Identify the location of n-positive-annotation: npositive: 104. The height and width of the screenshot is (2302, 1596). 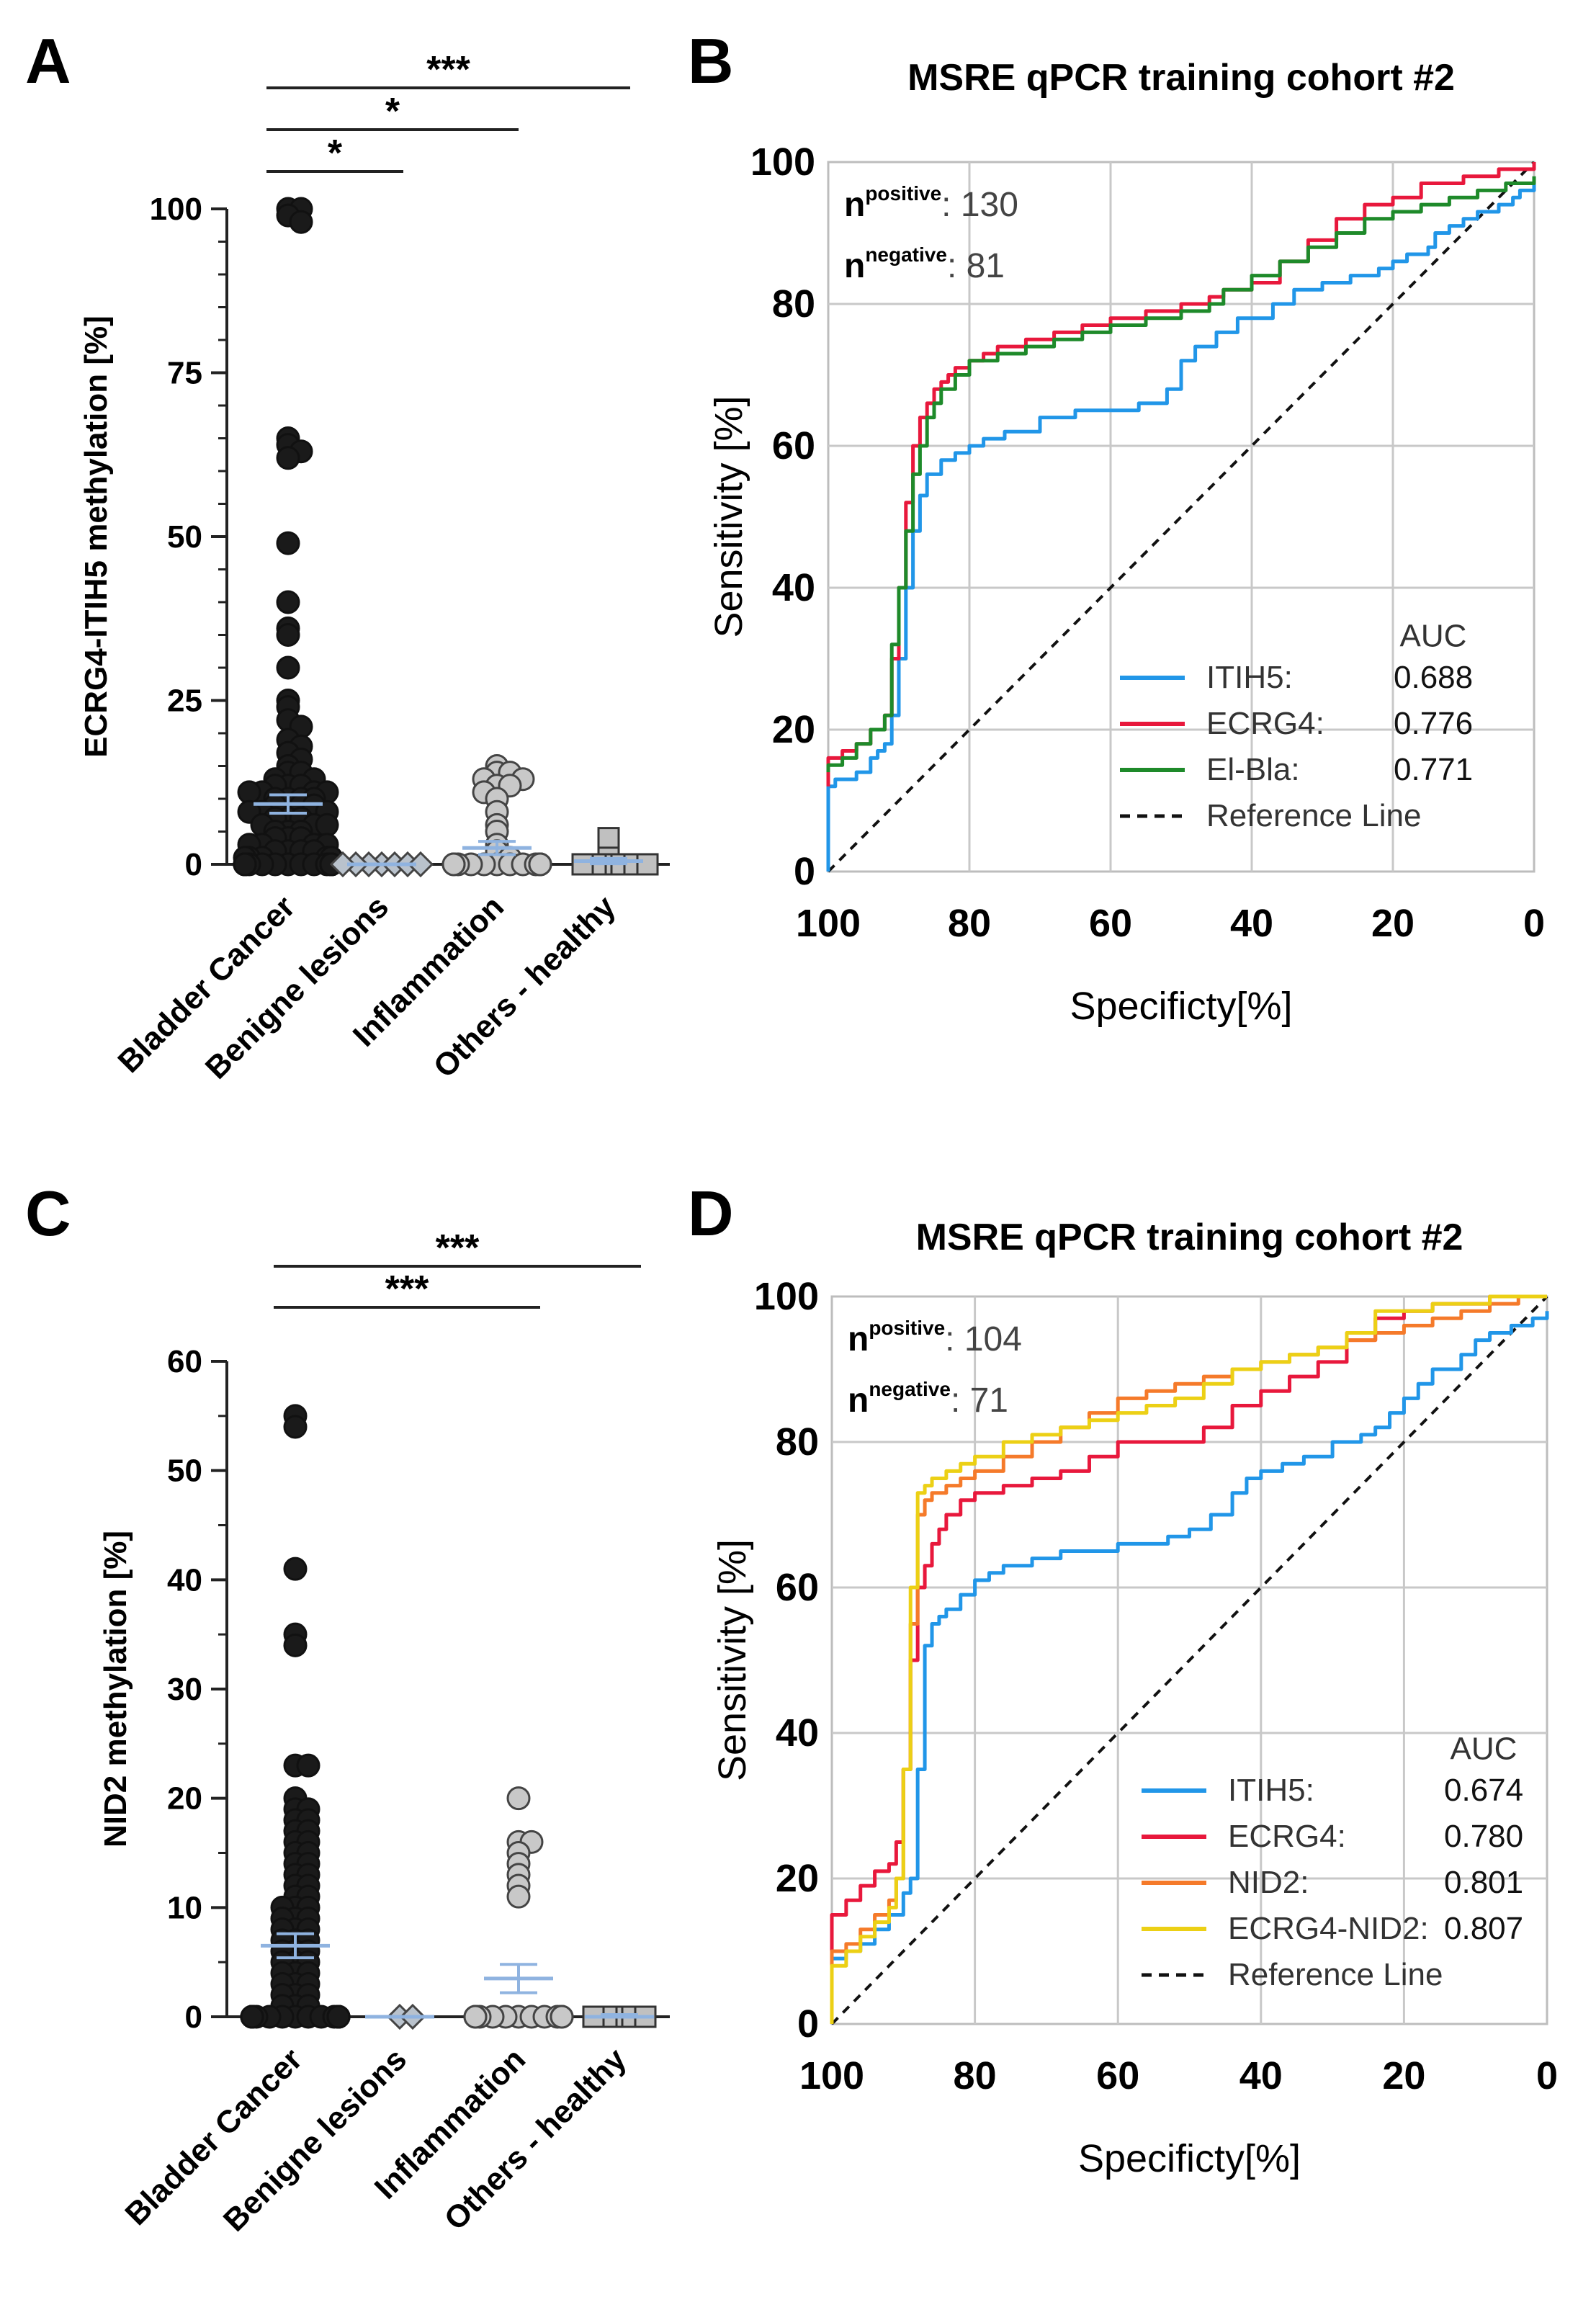
(935, 1337).